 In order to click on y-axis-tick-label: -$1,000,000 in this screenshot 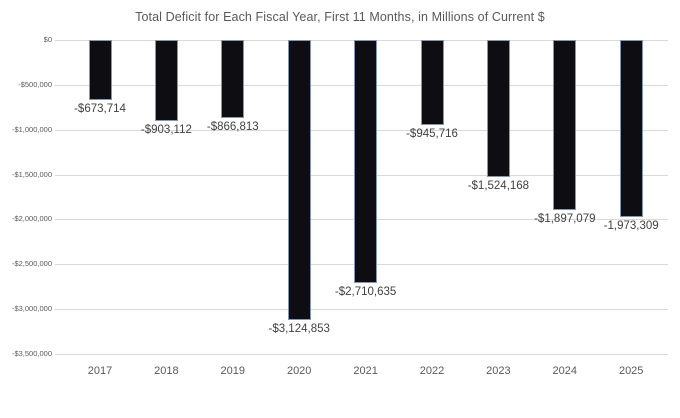, I will do `click(31, 129)`.